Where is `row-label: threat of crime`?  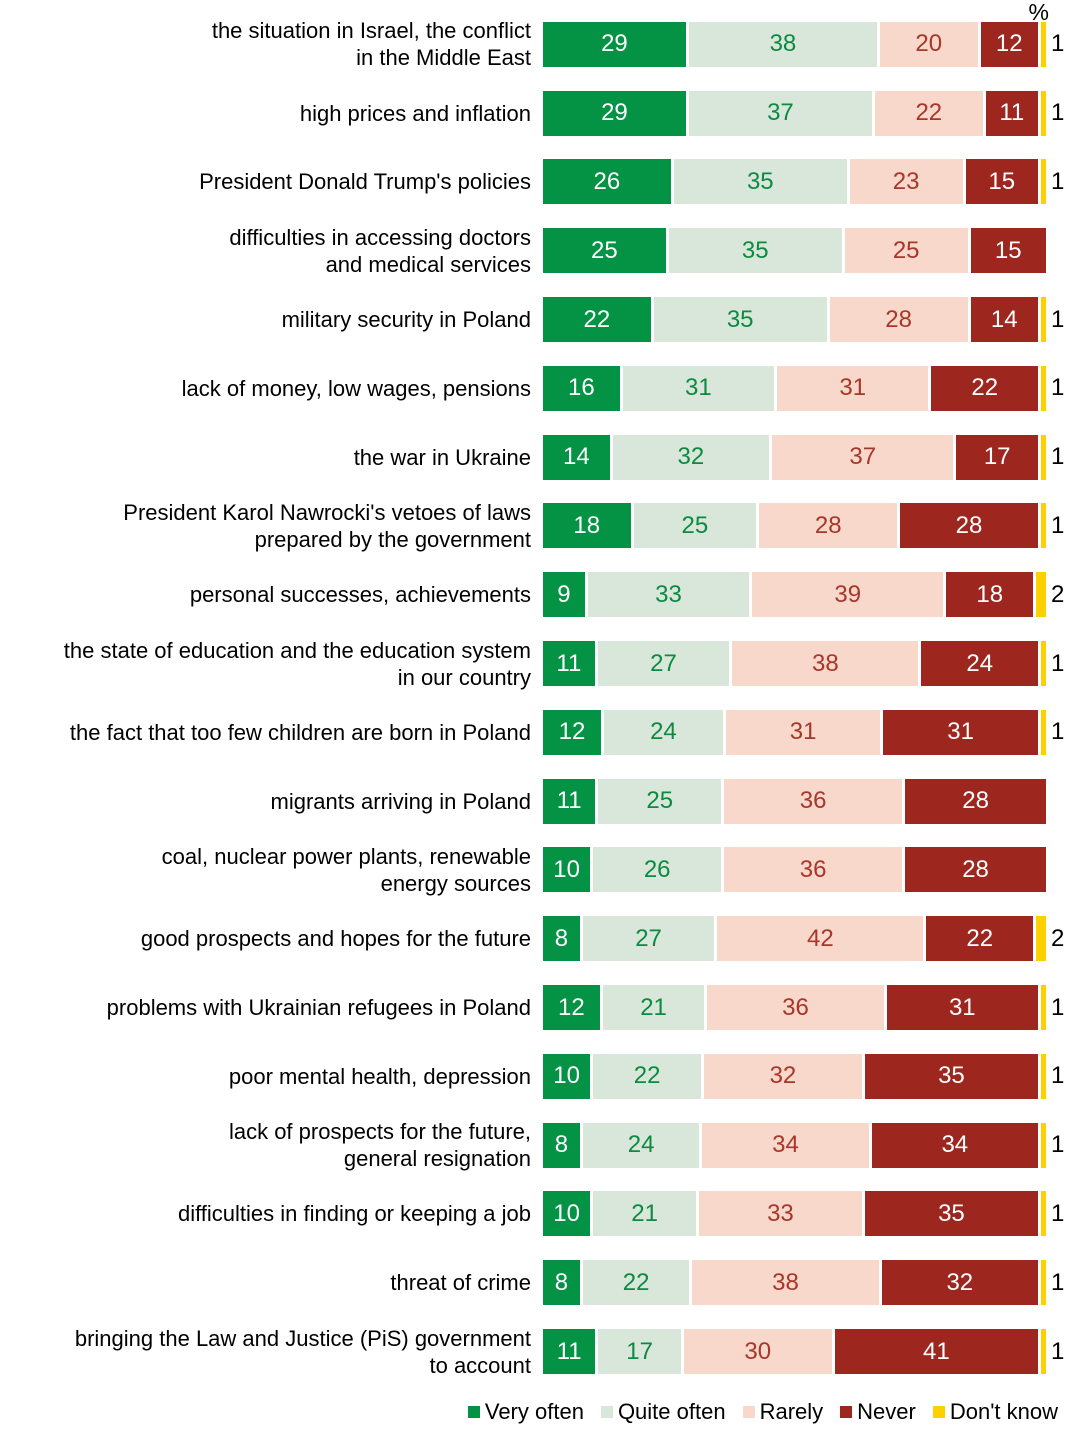 row-label: threat of crime is located at coordinates (460, 1283).